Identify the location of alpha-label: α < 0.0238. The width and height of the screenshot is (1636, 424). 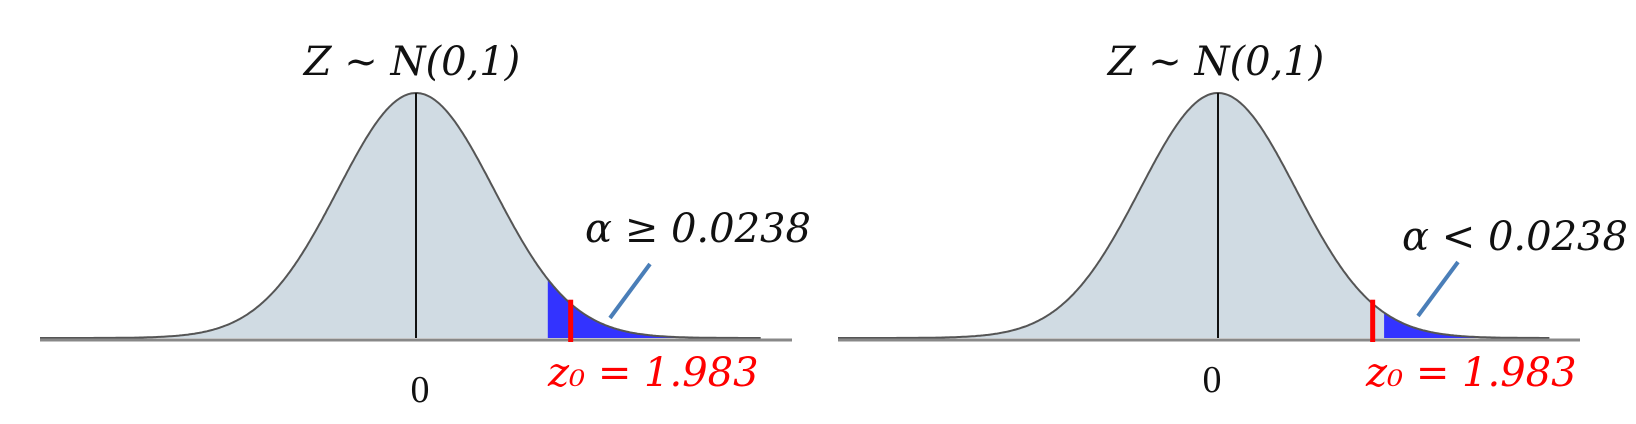
(1515, 237).